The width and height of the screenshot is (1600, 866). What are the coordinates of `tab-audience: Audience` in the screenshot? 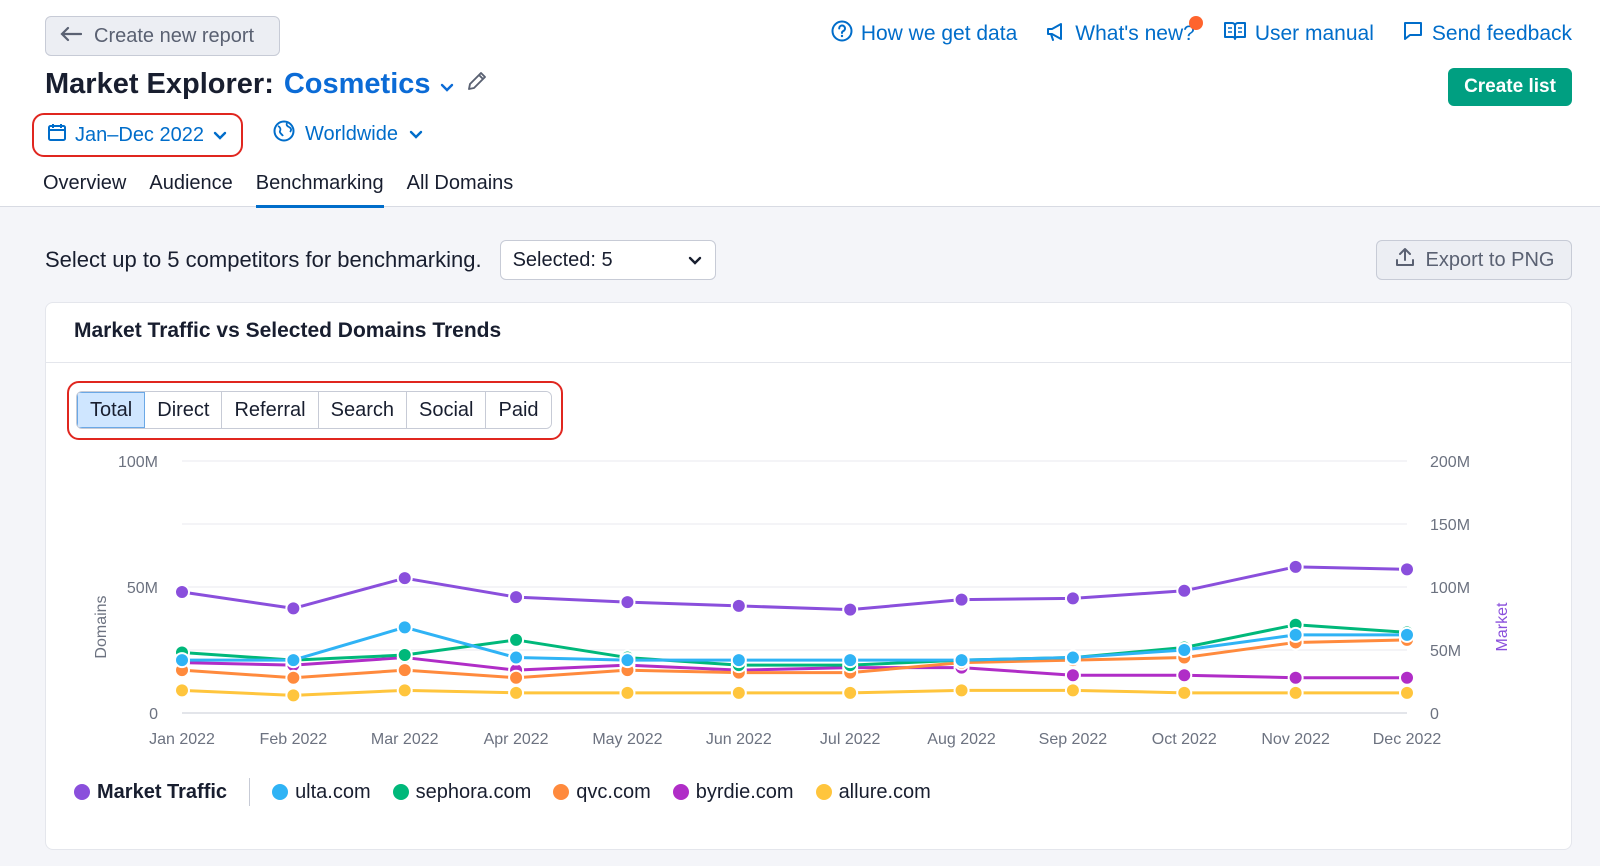 It's located at (191, 183).